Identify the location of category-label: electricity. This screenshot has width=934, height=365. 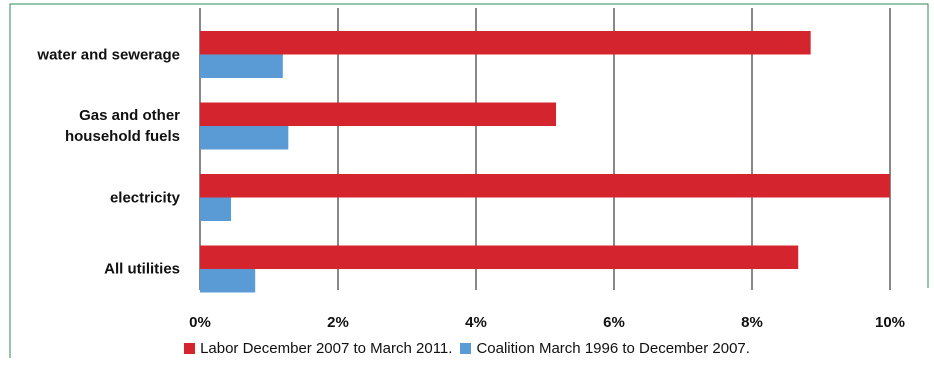
(144, 197).